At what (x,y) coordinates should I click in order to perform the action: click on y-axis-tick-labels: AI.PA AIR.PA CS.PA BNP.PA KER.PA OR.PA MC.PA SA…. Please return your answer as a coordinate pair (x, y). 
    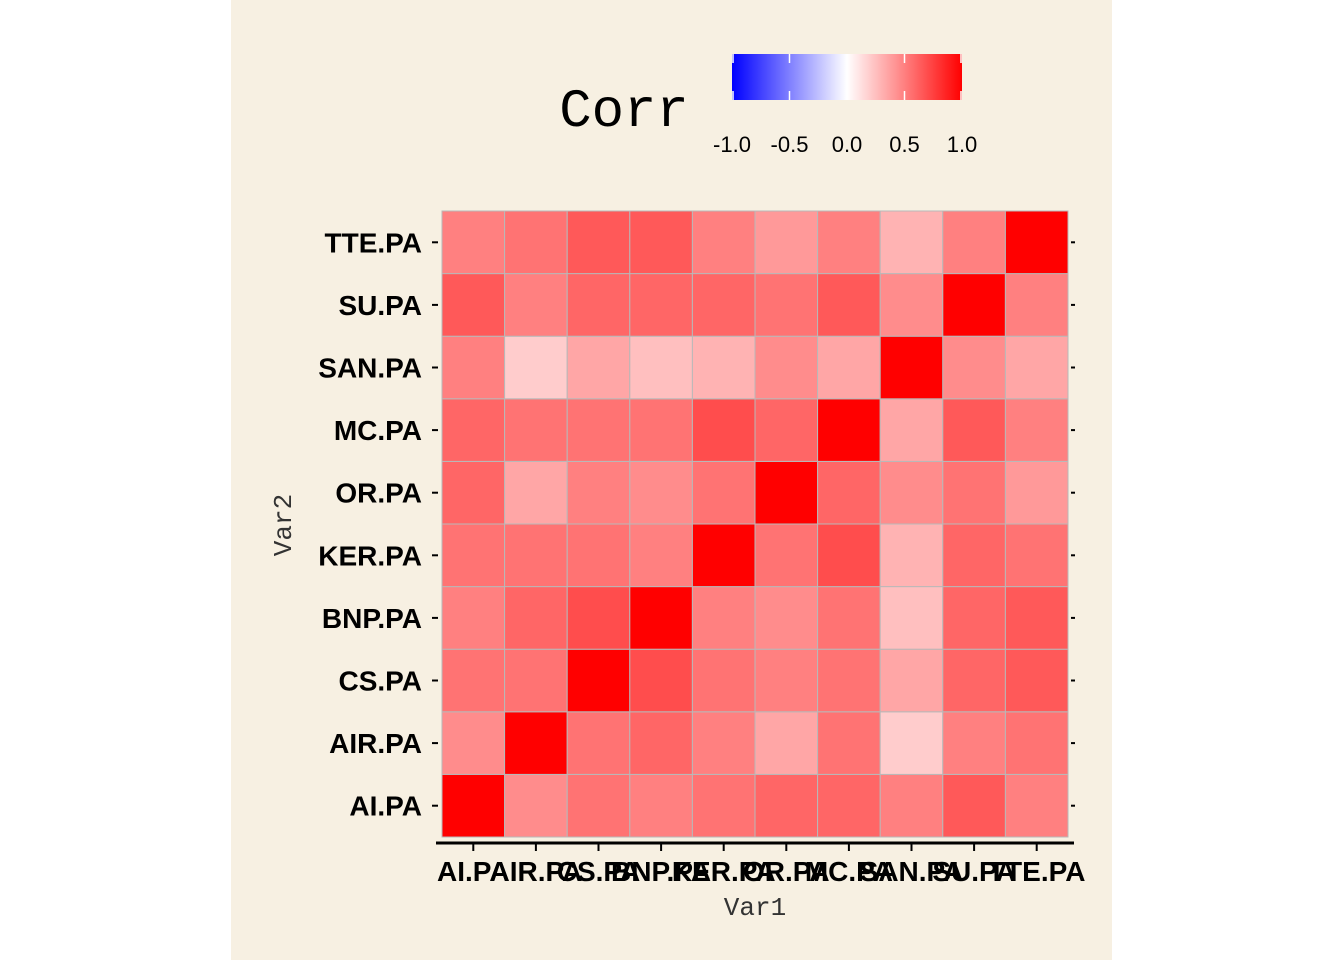
    Looking at the image, I should click on (370, 524).